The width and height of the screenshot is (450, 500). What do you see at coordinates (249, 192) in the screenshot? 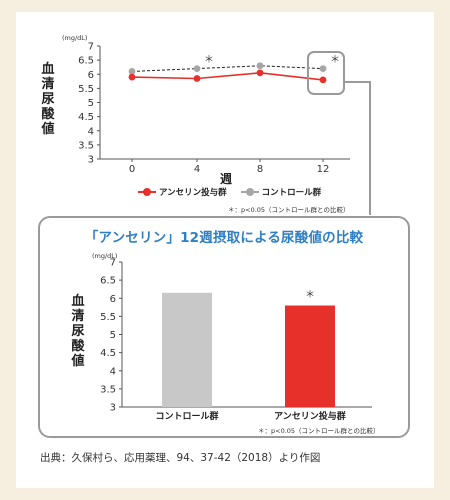
I see `legend-swatch-control` at bounding box center [249, 192].